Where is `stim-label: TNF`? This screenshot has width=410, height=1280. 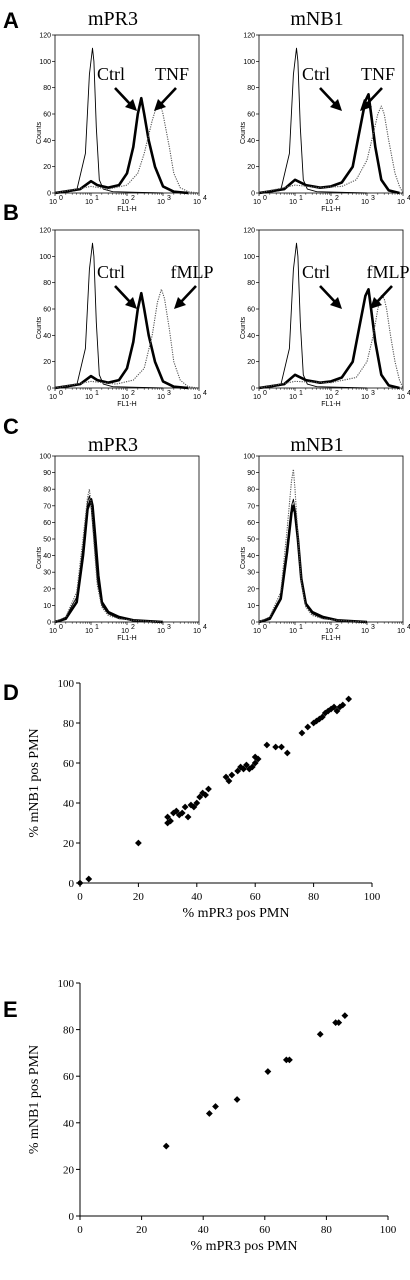 stim-label: TNF is located at coordinates (378, 74).